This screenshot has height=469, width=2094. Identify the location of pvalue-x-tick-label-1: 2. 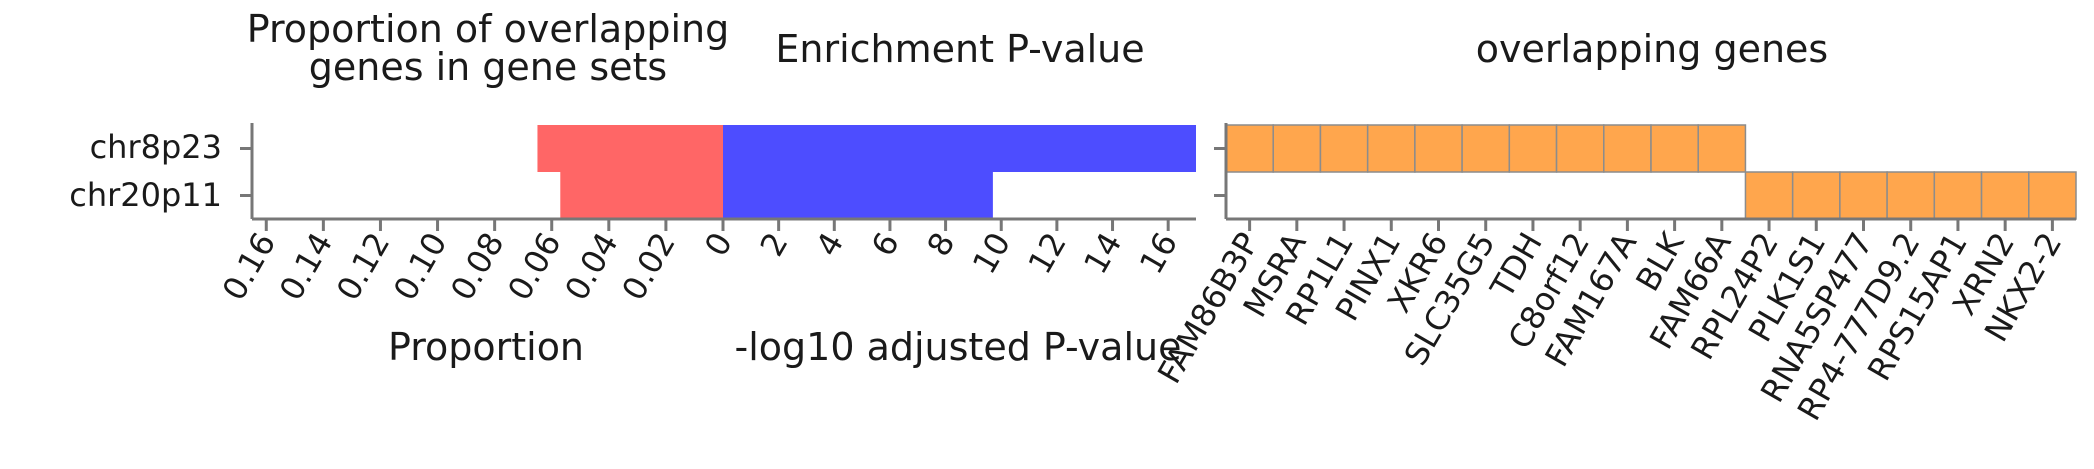
(773, 244).